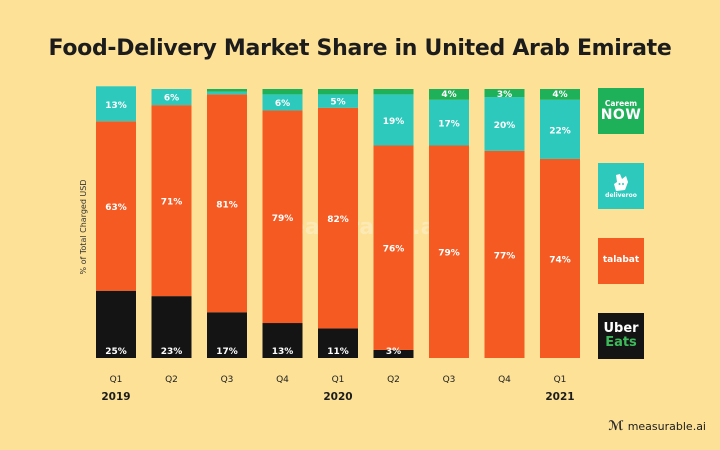 The image size is (720, 450). I want to click on data-label-talabat: 77%, so click(505, 256).